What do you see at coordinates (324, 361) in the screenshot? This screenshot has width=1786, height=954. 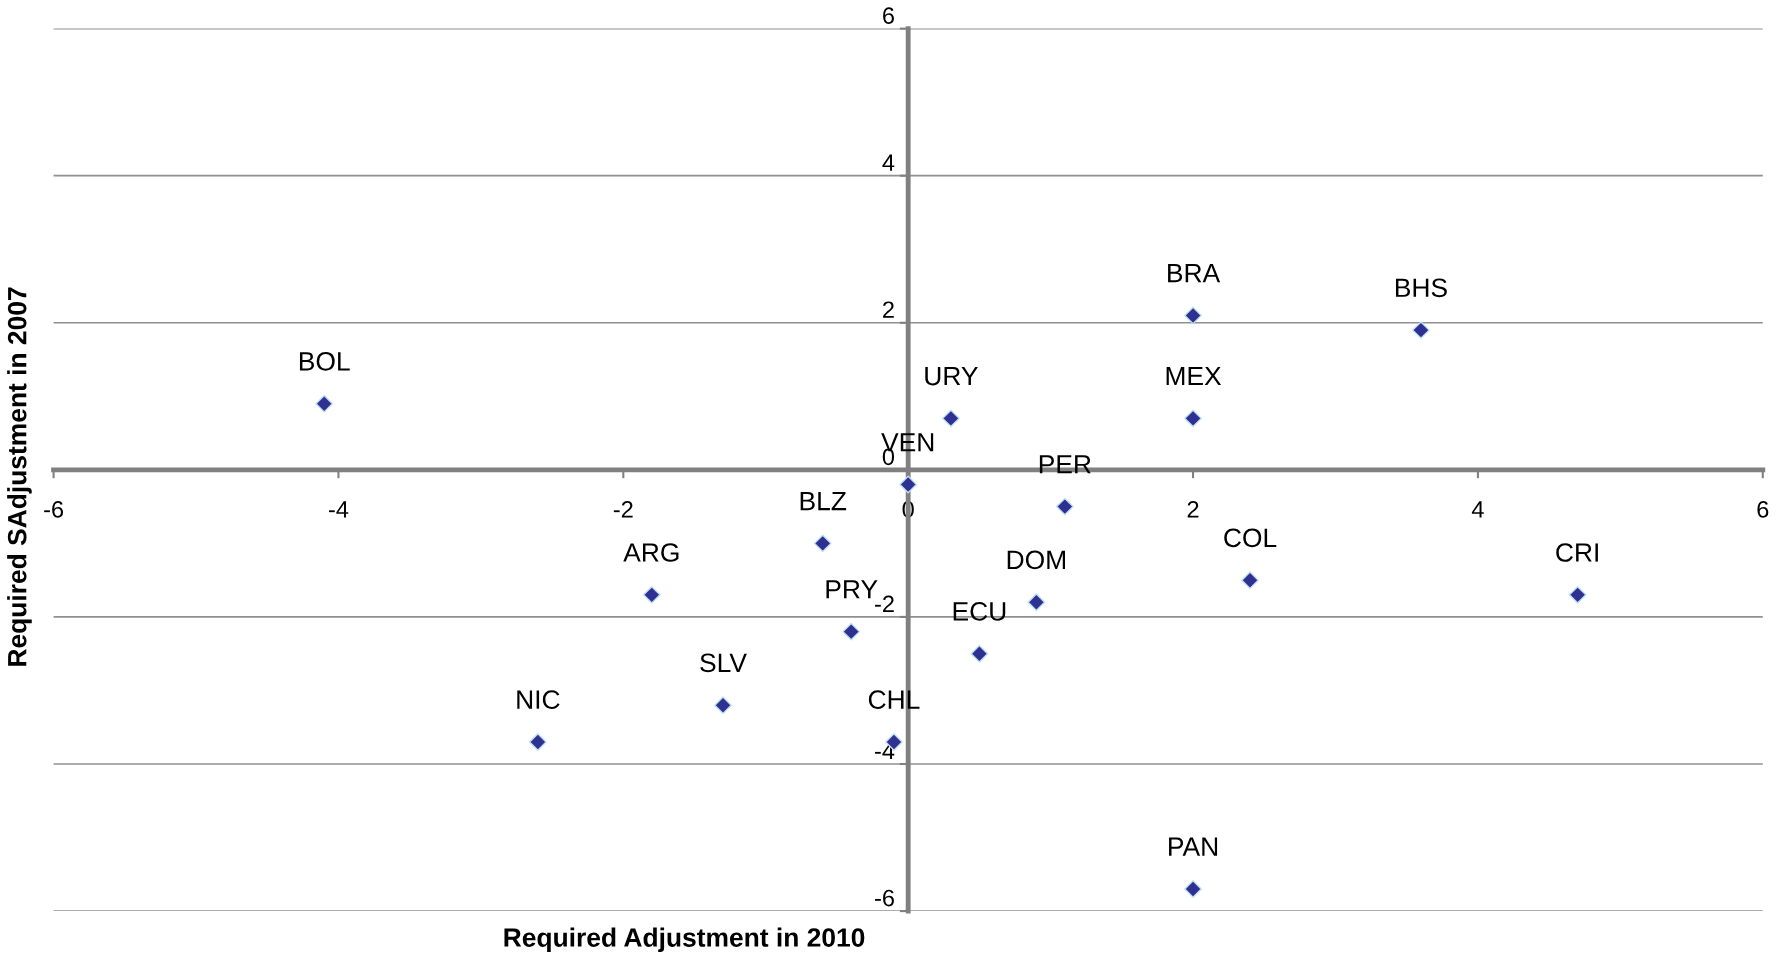 I see `annotation: BOL` at bounding box center [324, 361].